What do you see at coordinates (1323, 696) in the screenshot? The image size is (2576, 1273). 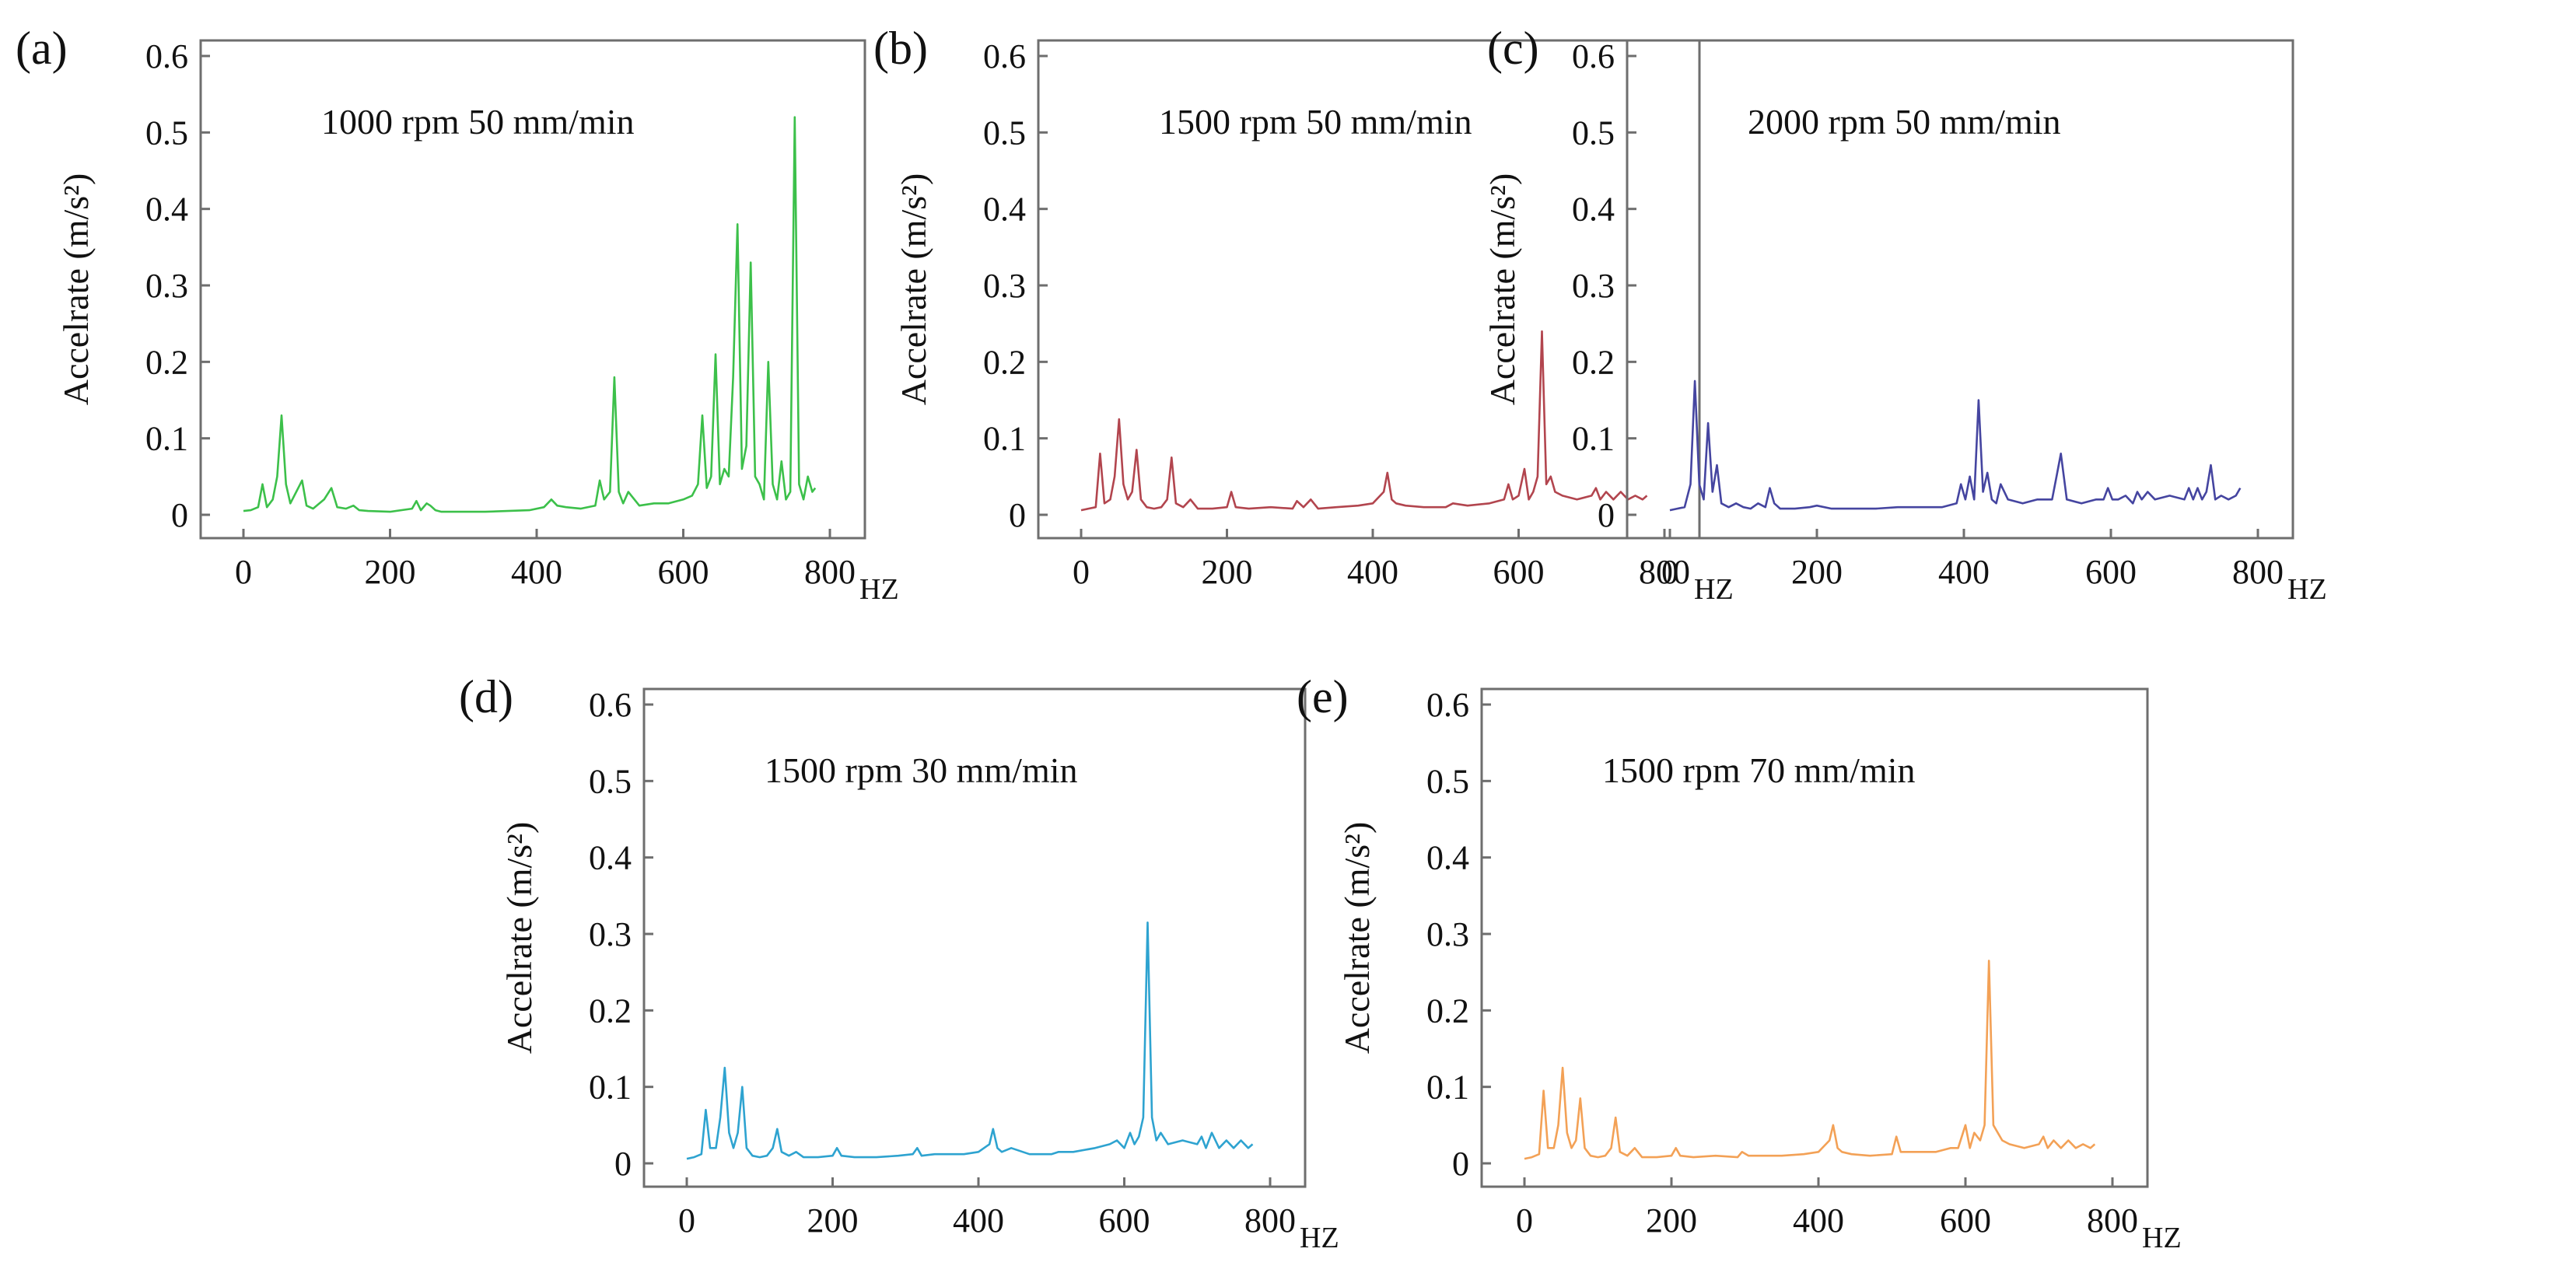 I see `panel-label: (e)` at bounding box center [1323, 696].